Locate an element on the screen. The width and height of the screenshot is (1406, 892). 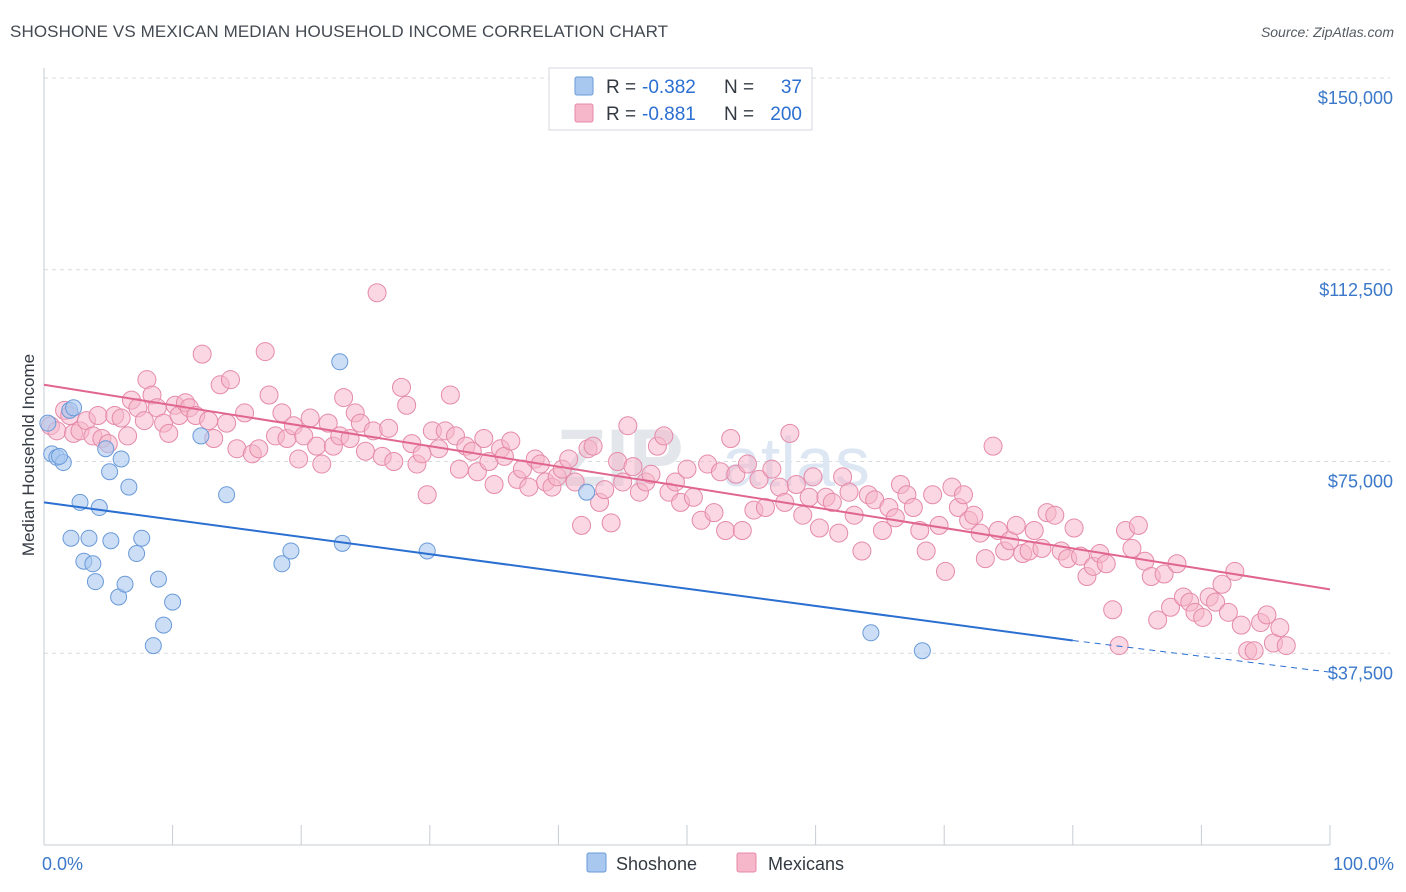
legend-n-value-1: 37 is located at coordinates (791, 87).